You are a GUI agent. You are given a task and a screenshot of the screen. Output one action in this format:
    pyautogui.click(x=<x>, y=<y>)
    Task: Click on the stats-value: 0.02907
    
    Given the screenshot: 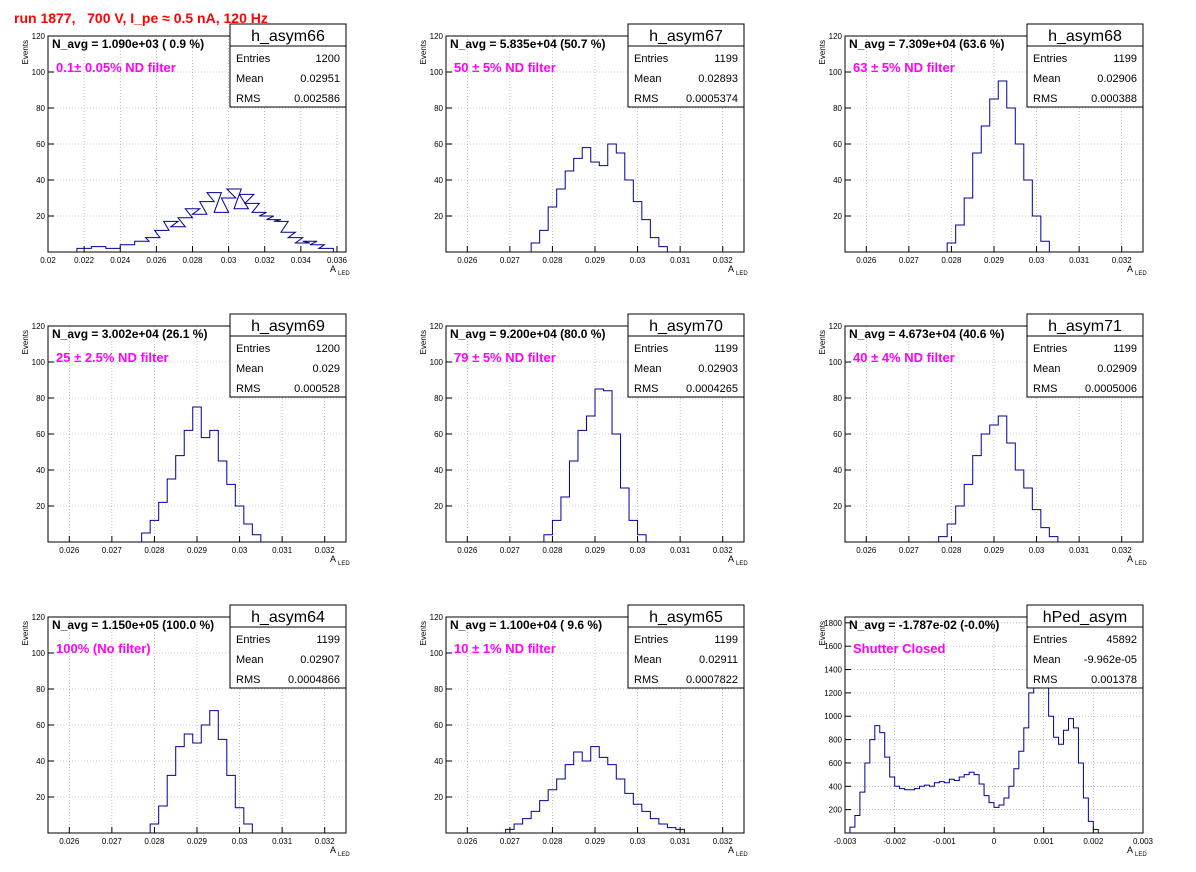 What is the action you would take?
    pyautogui.click(x=320, y=660)
    